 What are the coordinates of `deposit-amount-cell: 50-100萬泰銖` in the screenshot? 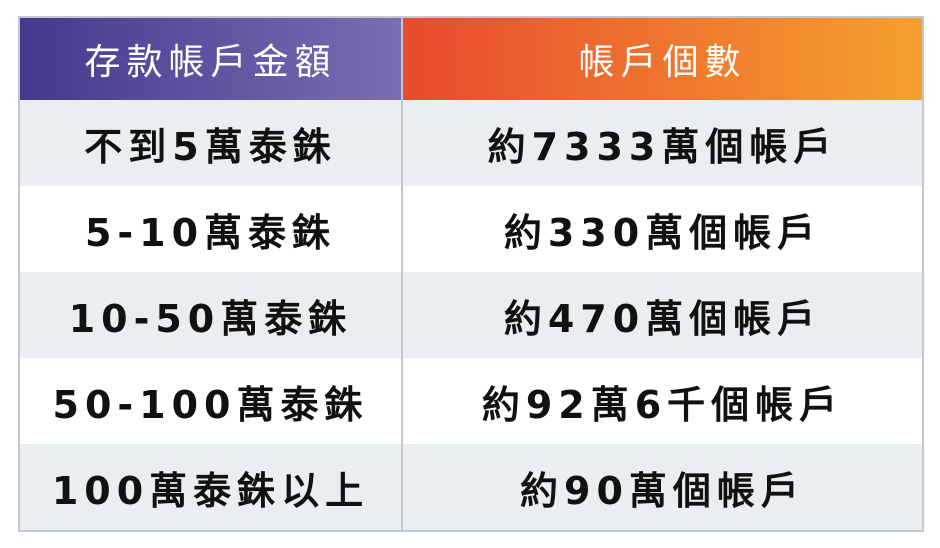 It's located at (211, 401).